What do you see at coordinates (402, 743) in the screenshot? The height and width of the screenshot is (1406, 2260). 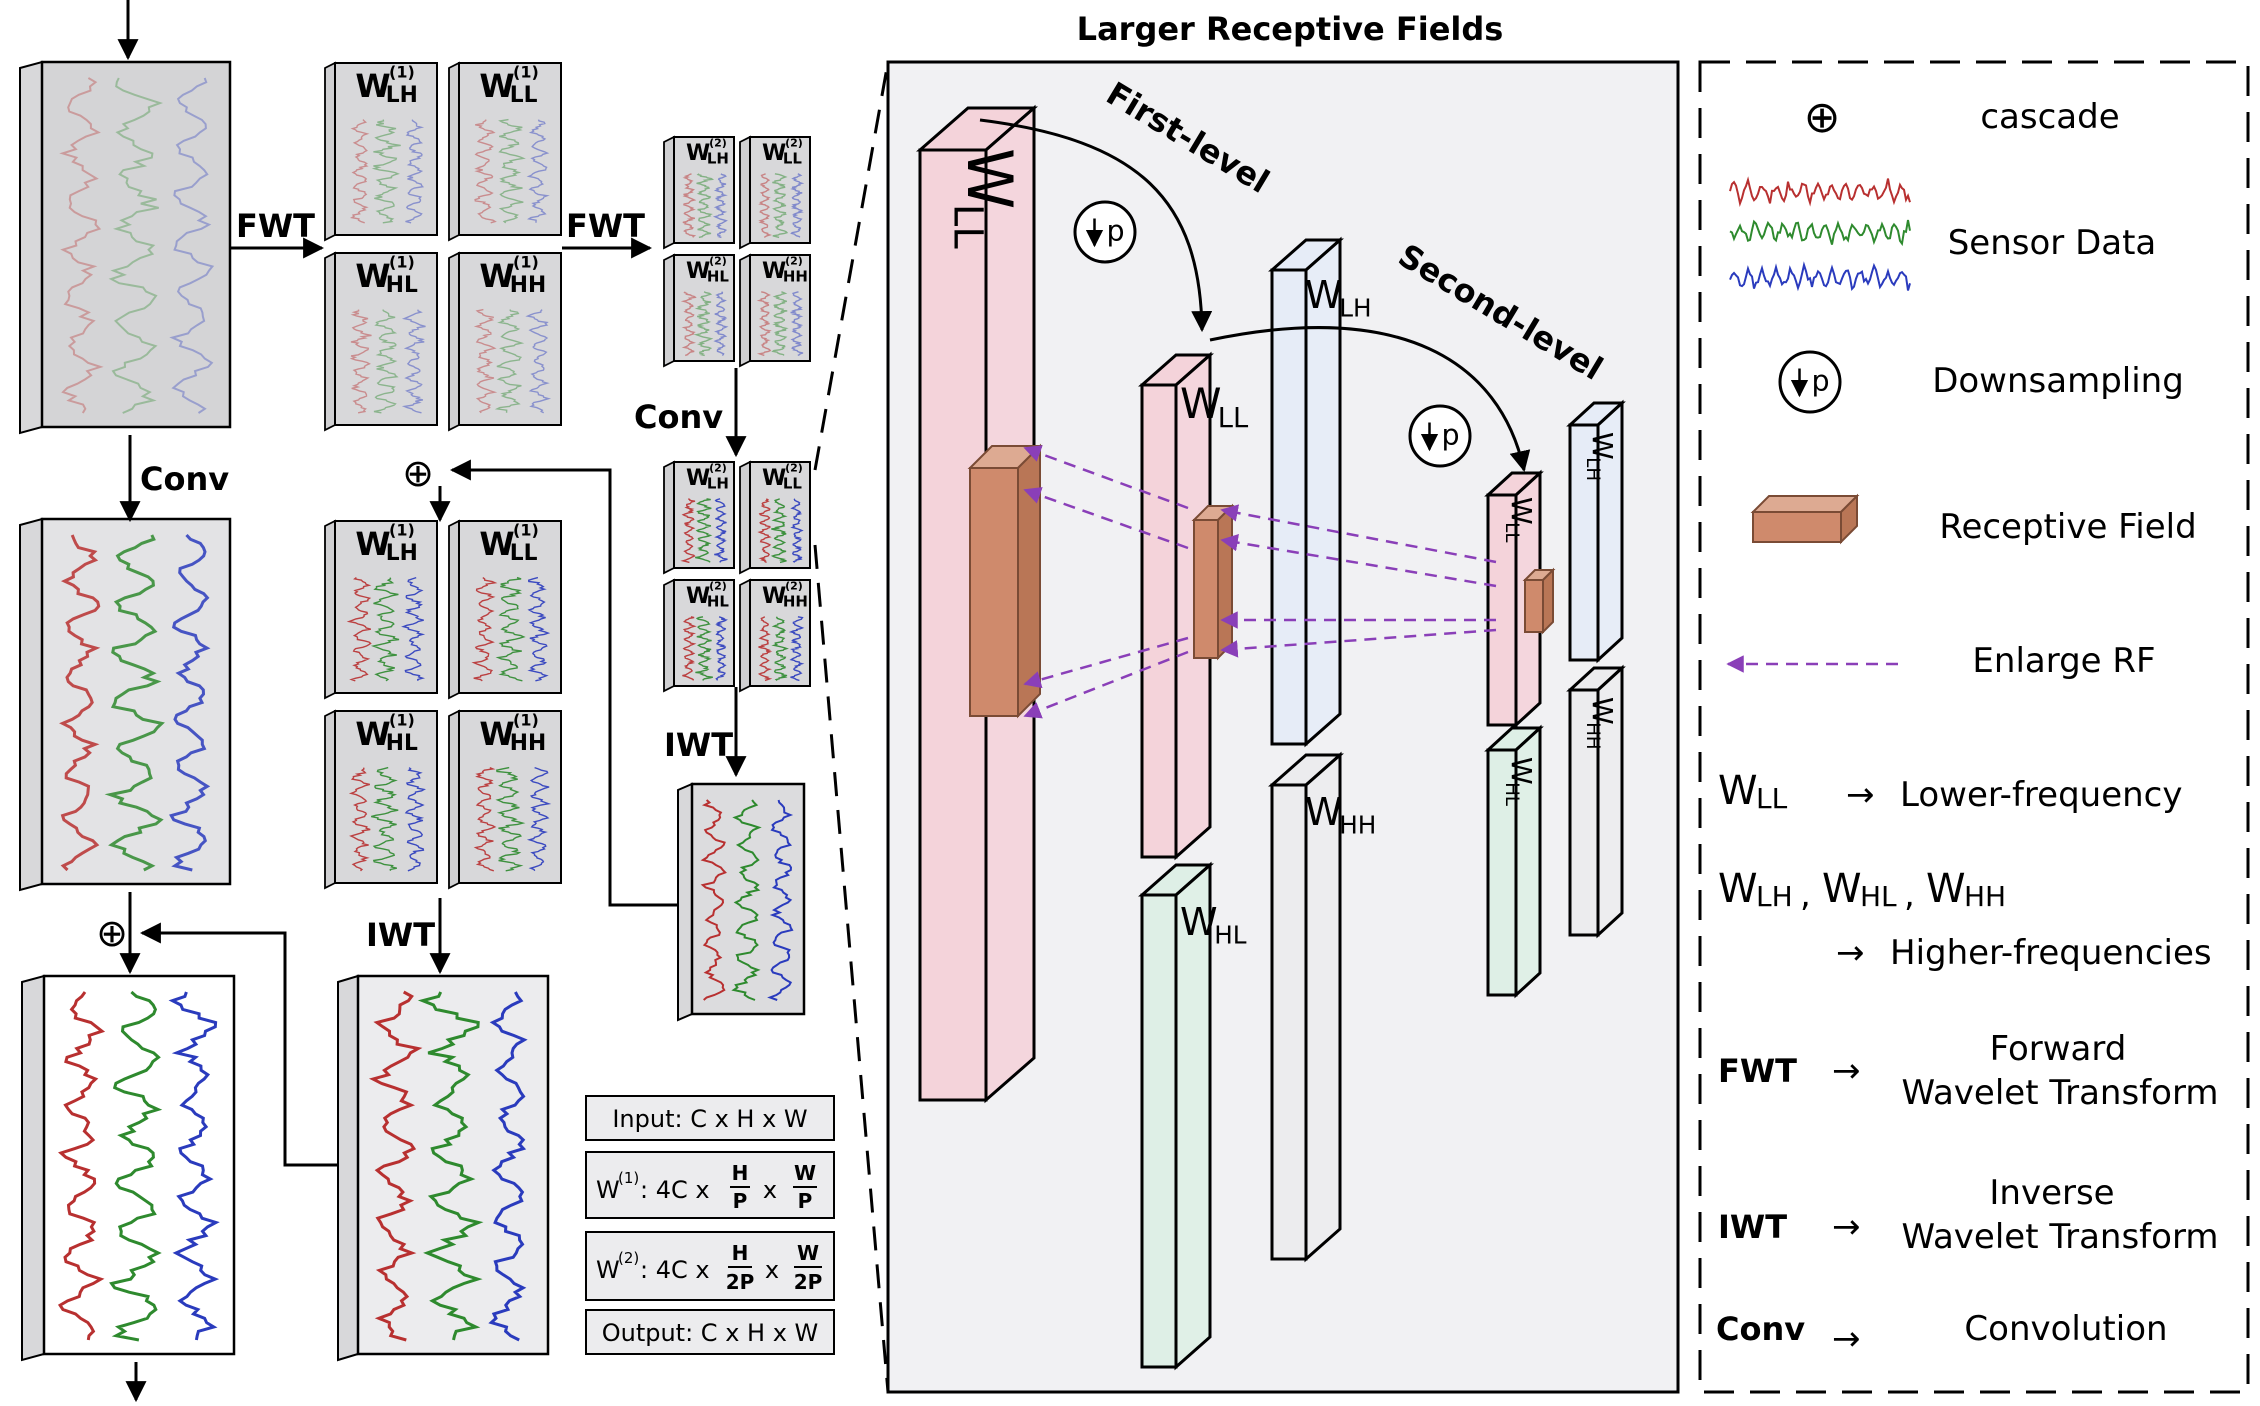 I see `subband-subscript: HL` at bounding box center [402, 743].